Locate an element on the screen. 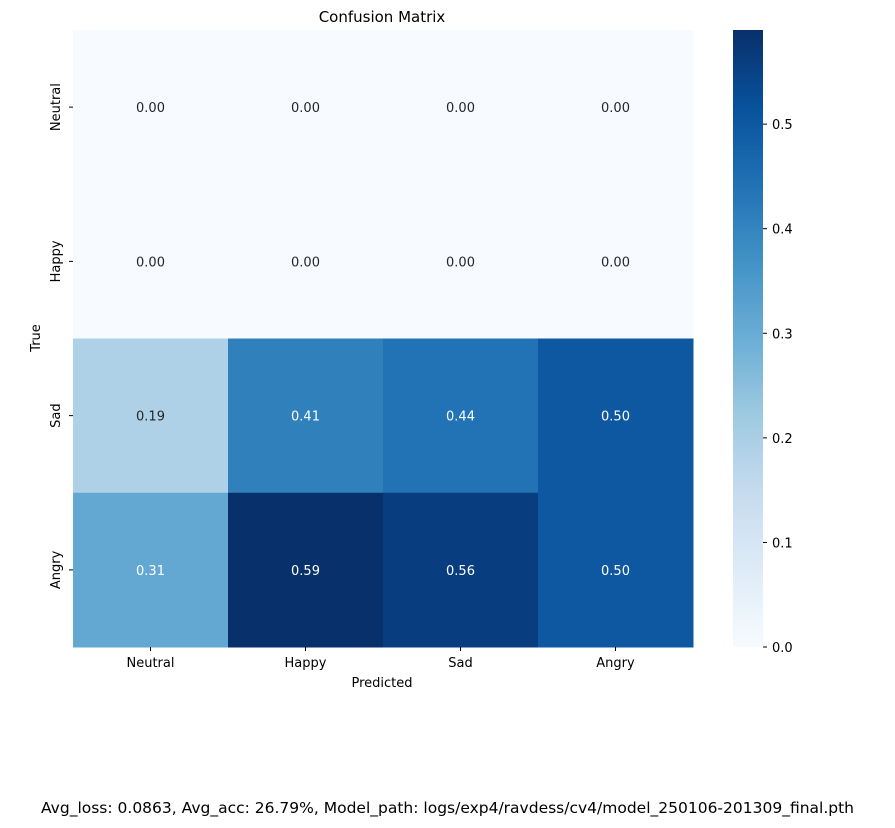 This screenshot has height=828, width=895. colorbar-tick-label: 0.0 is located at coordinates (782, 648).